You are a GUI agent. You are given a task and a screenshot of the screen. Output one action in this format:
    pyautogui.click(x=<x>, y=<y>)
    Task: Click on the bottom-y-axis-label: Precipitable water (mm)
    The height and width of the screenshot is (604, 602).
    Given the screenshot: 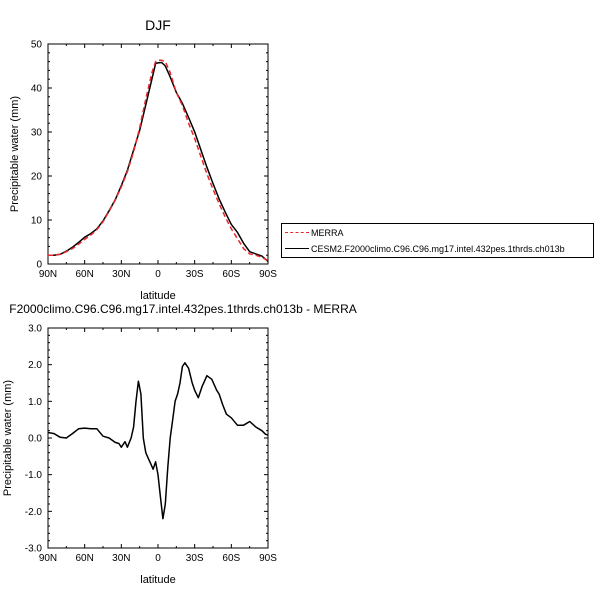 What is the action you would take?
    pyautogui.click(x=8, y=438)
    